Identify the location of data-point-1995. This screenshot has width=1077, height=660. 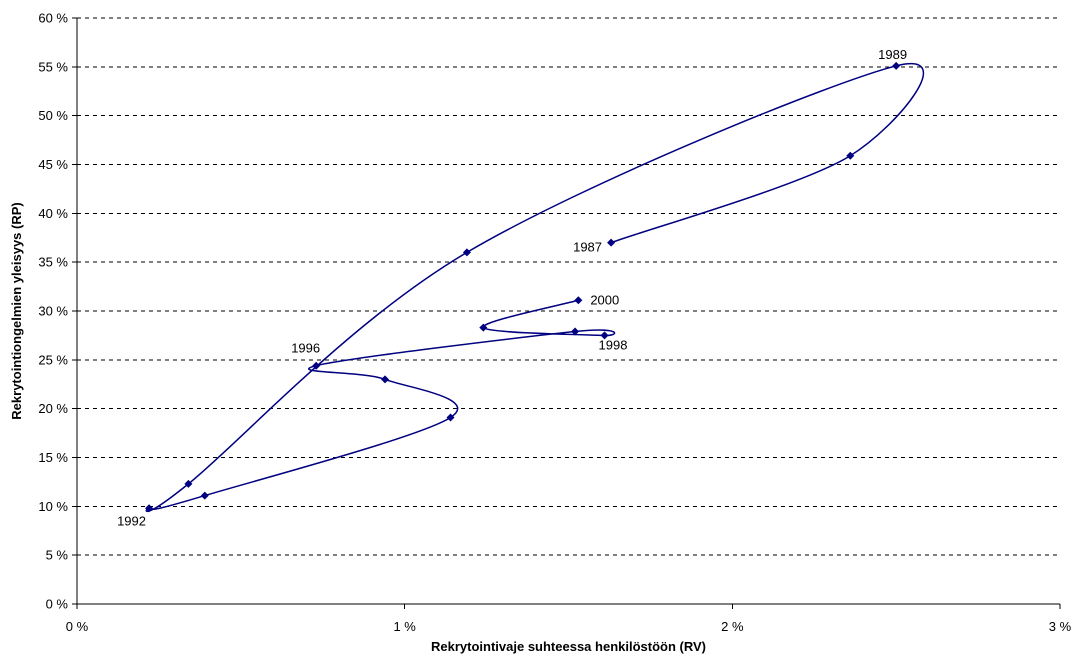
(385, 379).